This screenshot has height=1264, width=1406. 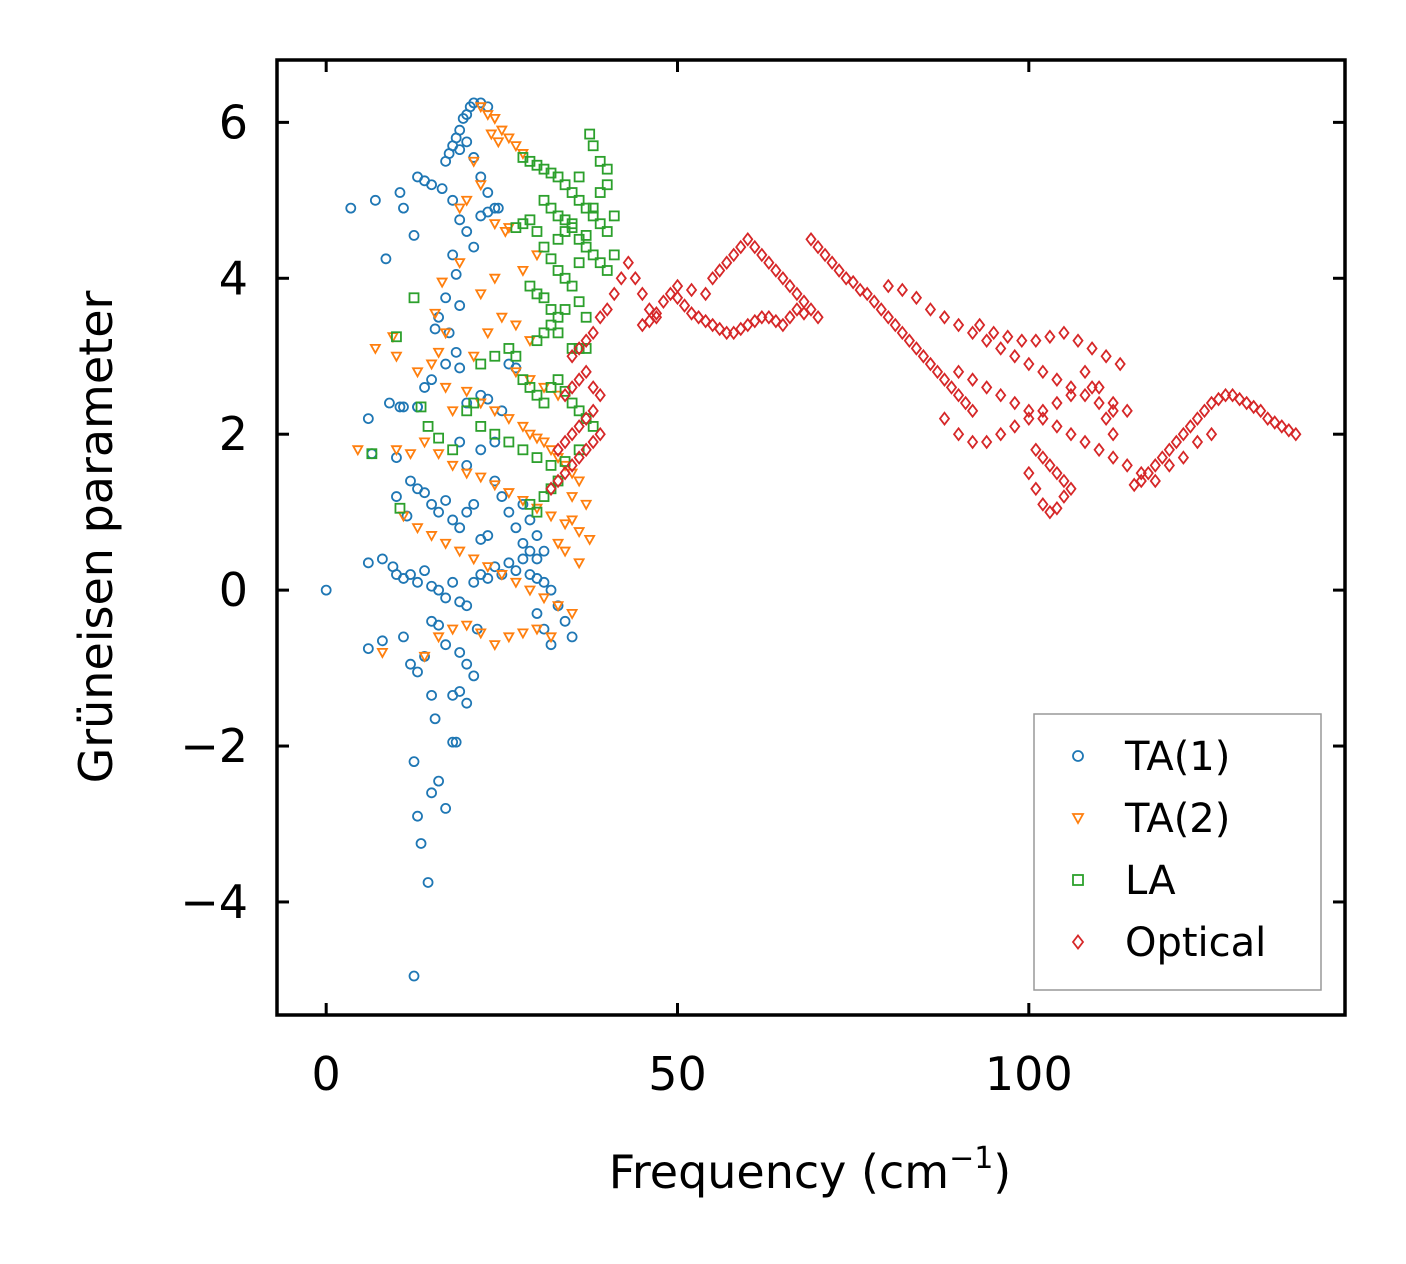 What do you see at coordinates (923, 375) in the screenshot?
I see `series-optical` at bounding box center [923, 375].